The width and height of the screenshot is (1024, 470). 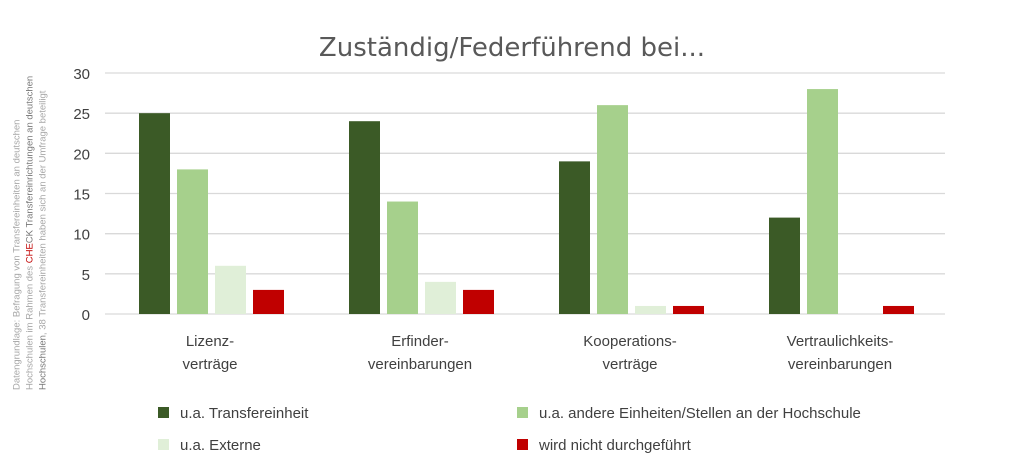 What do you see at coordinates (420, 341) in the screenshot?
I see `x-tick-label: Erfinder-` at bounding box center [420, 341].